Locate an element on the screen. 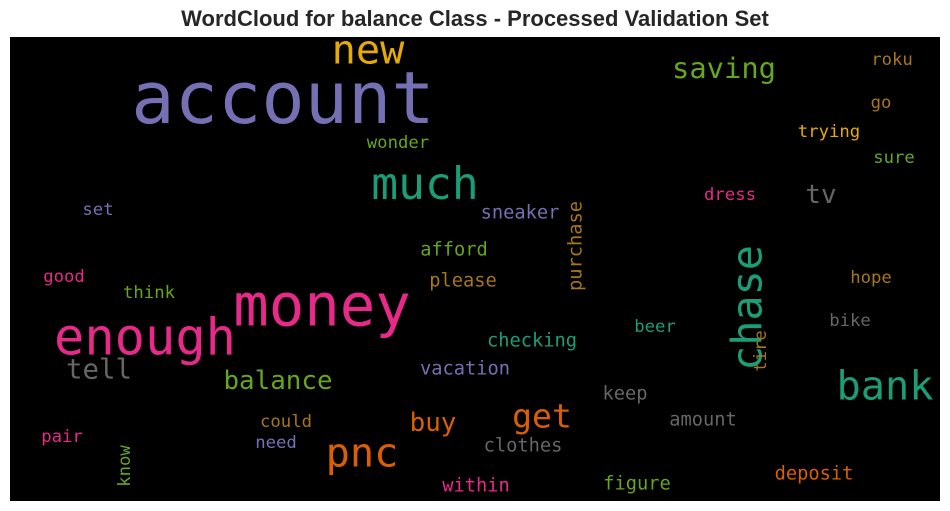 The width and height of the screenshot is (950, 511). word-enough: enough is located at coordinates (145, 337).